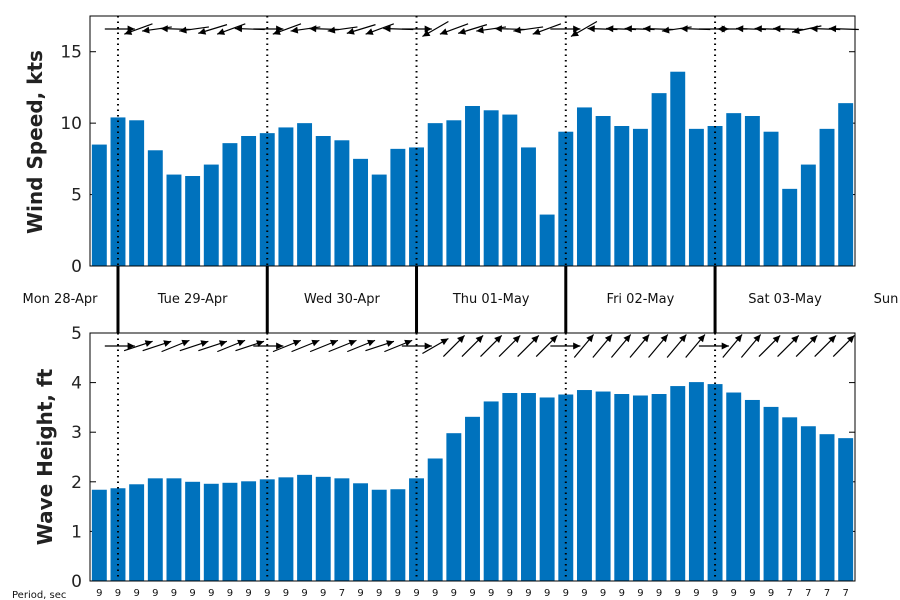 The width and height of the screenshot is (900, 600). I want to click on wind-direction-arrows, so click(481, 29).